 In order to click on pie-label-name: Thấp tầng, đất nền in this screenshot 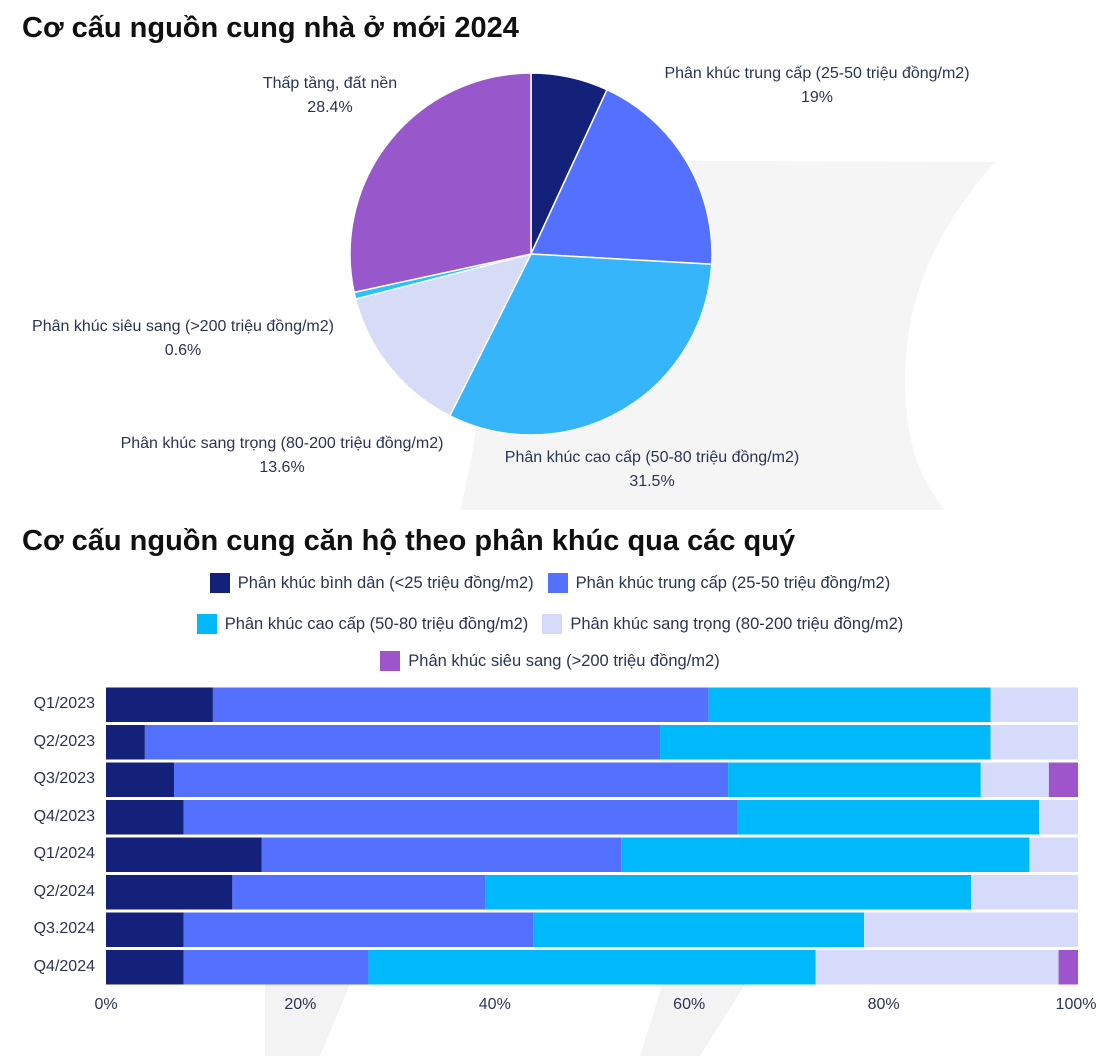, I will do `click(330, 83)`.